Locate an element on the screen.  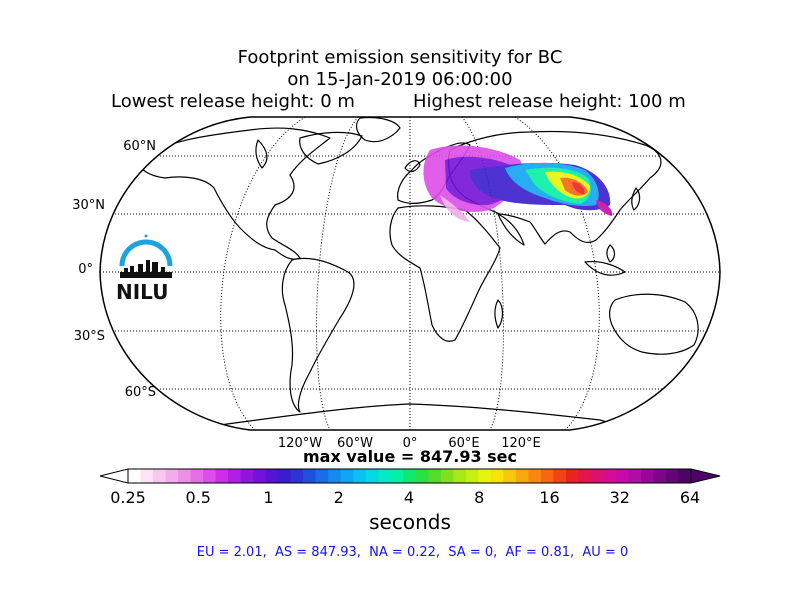
colorbar-tick-label: 4 is located at coordinates (409, 497).